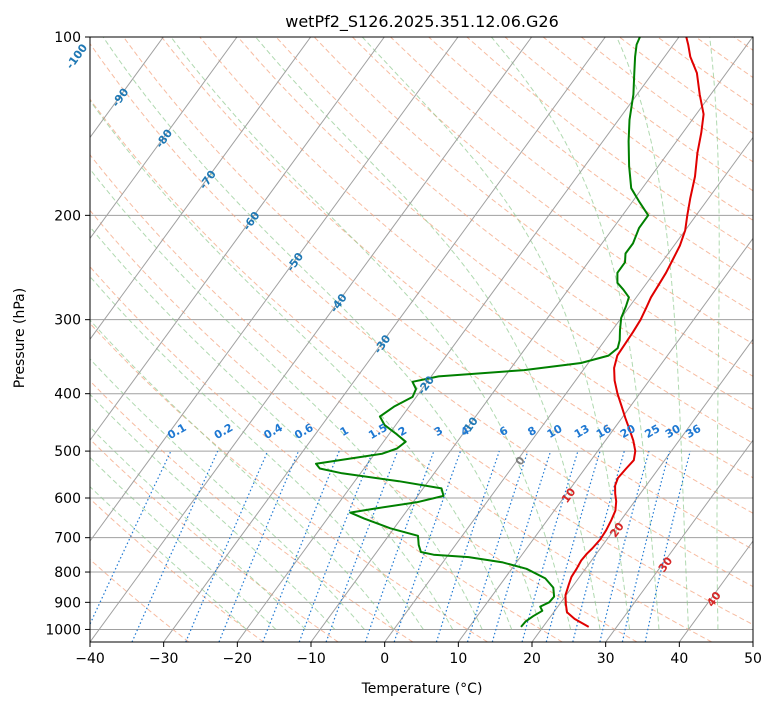  What do you see at coordinates (753, 659) in the screenshot?
I see `x-tick-label: 50` at bounding box center [753, 659].